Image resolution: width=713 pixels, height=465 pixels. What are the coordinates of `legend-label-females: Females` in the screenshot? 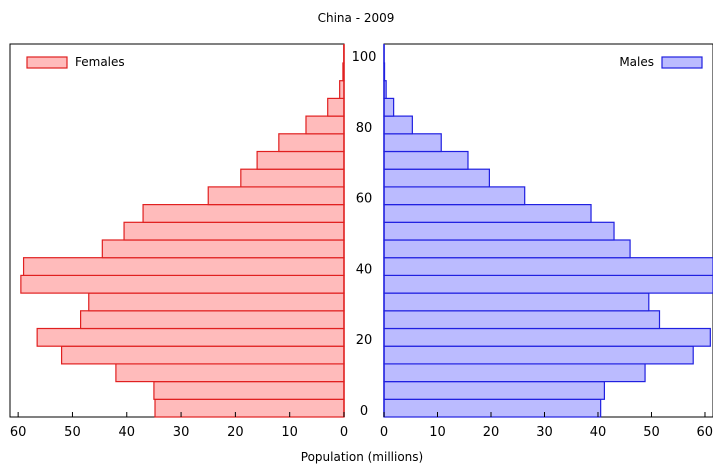 It's located at (100, 62).